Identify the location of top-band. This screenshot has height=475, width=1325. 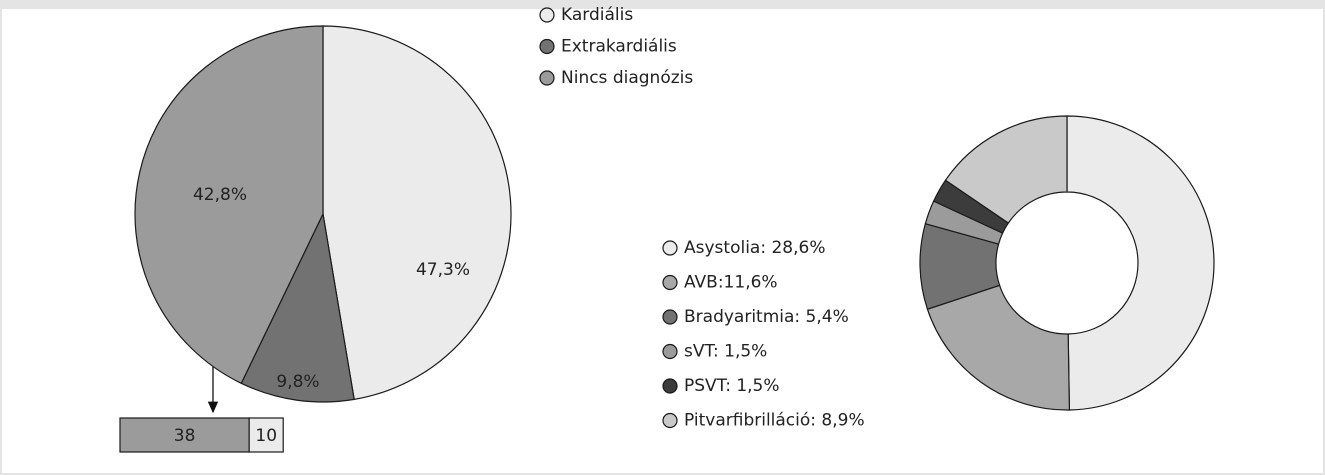
(662, 4).